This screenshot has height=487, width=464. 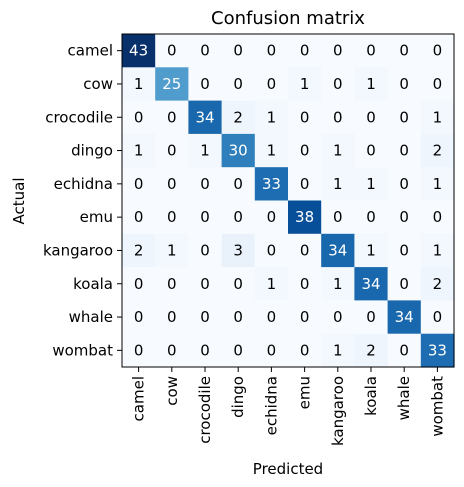 I want to click on y-tick-label: camel, so click(x=90, y=51).